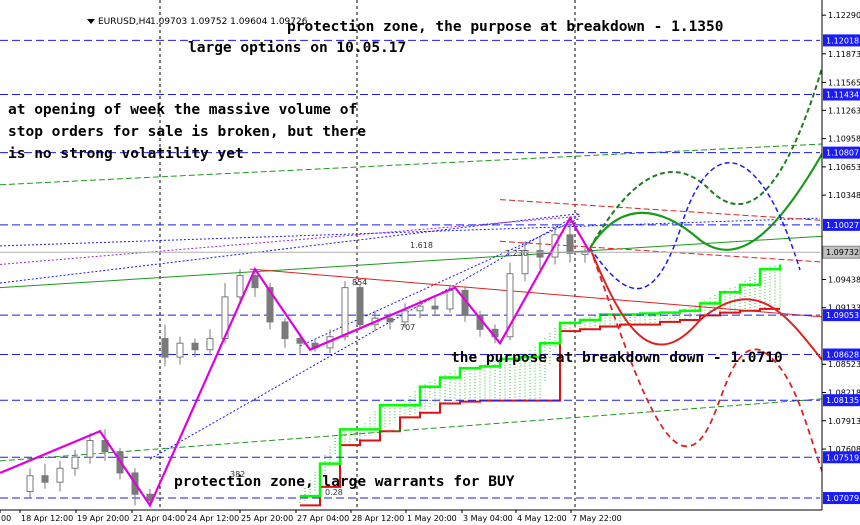 This screenshot has width=860, height=525. I want to click on fib-label: 854, so click(359, 282).